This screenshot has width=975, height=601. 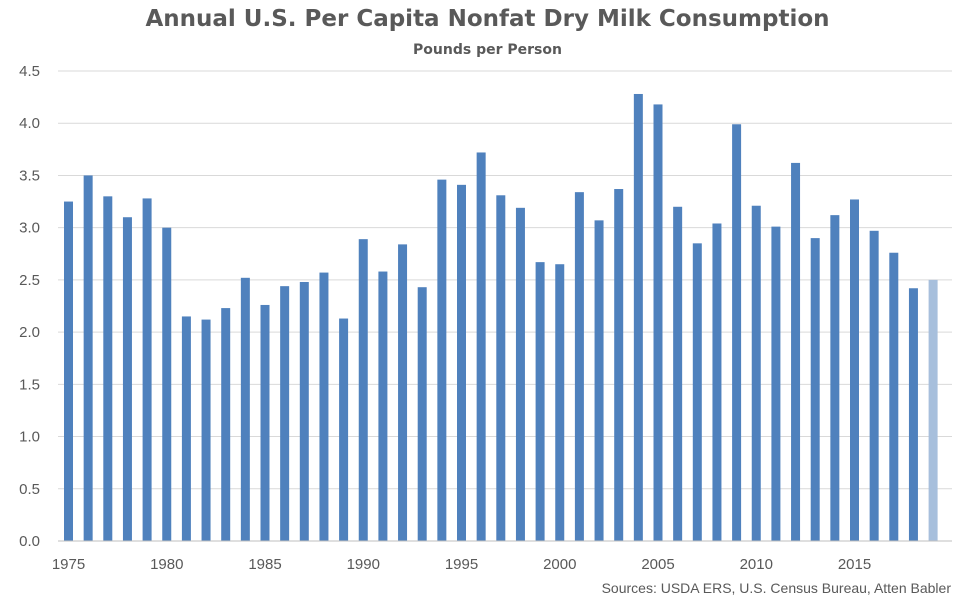 What do you see at coordinates (324, 406) in the screenshot?
I see `bar-1988` at bounding box center [324, 406].